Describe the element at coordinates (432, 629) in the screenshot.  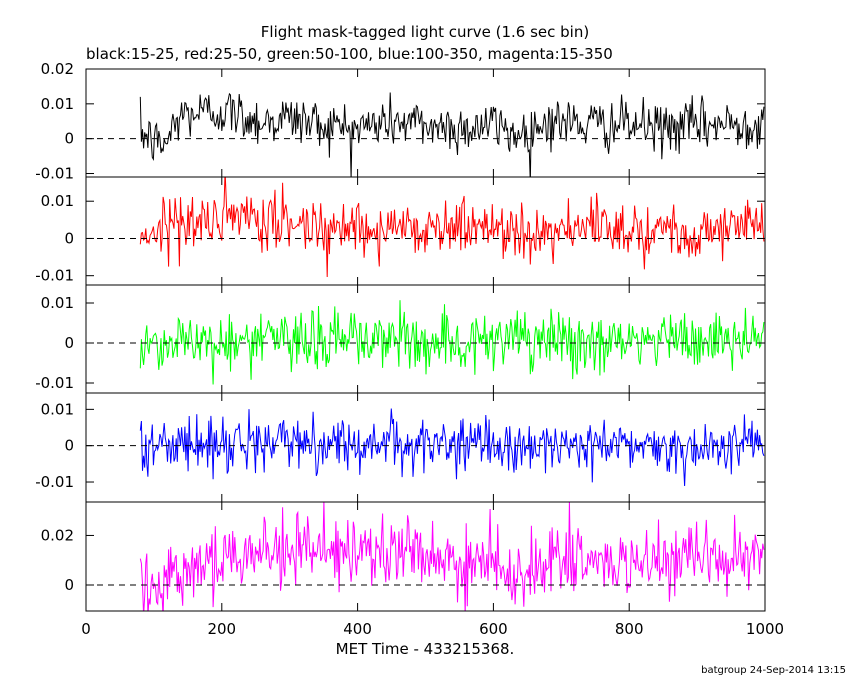
I see `x-axis: 0 200 400 600 800 1000` at that location.